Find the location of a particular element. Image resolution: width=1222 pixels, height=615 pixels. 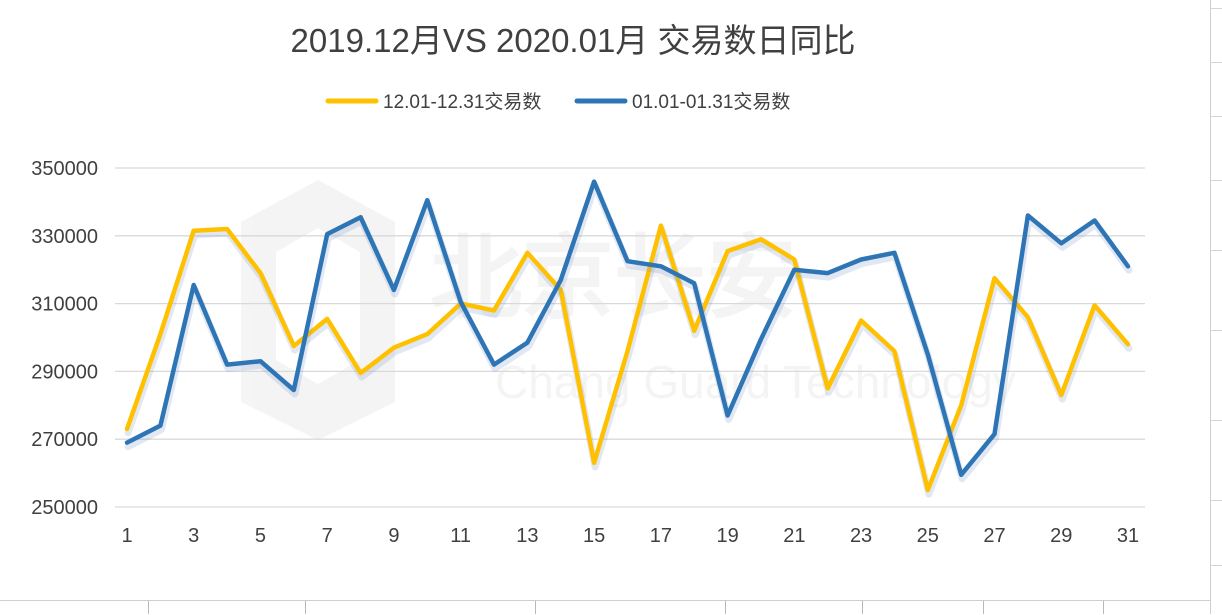

x-tick-label: 29 is located at coordinates (1061, 536).